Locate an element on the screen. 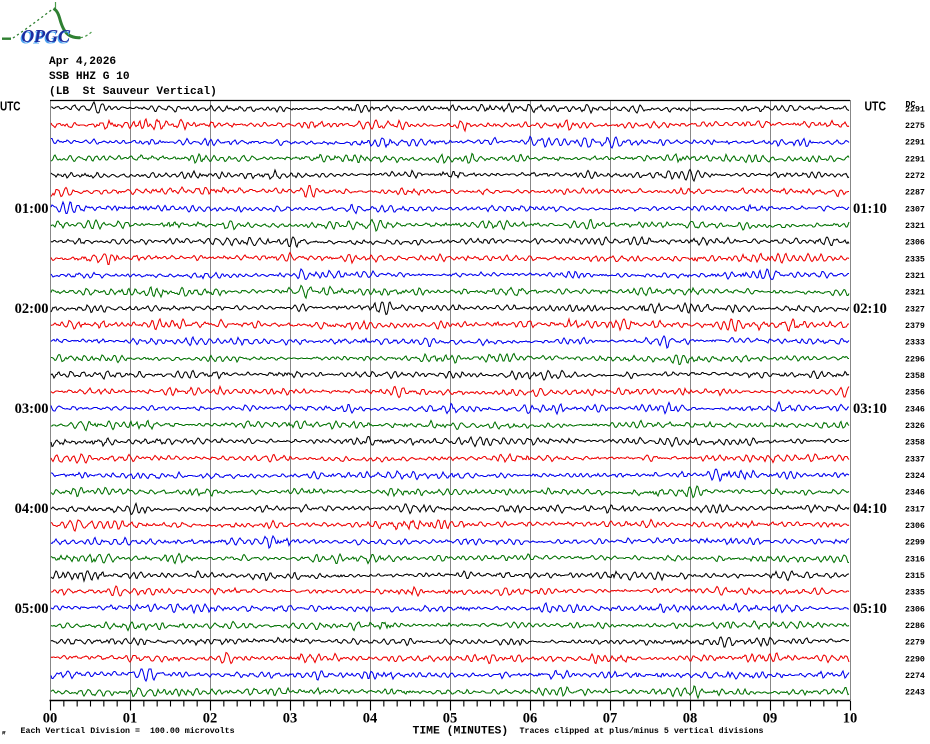  svg-text: 2290 is located at coordinates (915, 659).